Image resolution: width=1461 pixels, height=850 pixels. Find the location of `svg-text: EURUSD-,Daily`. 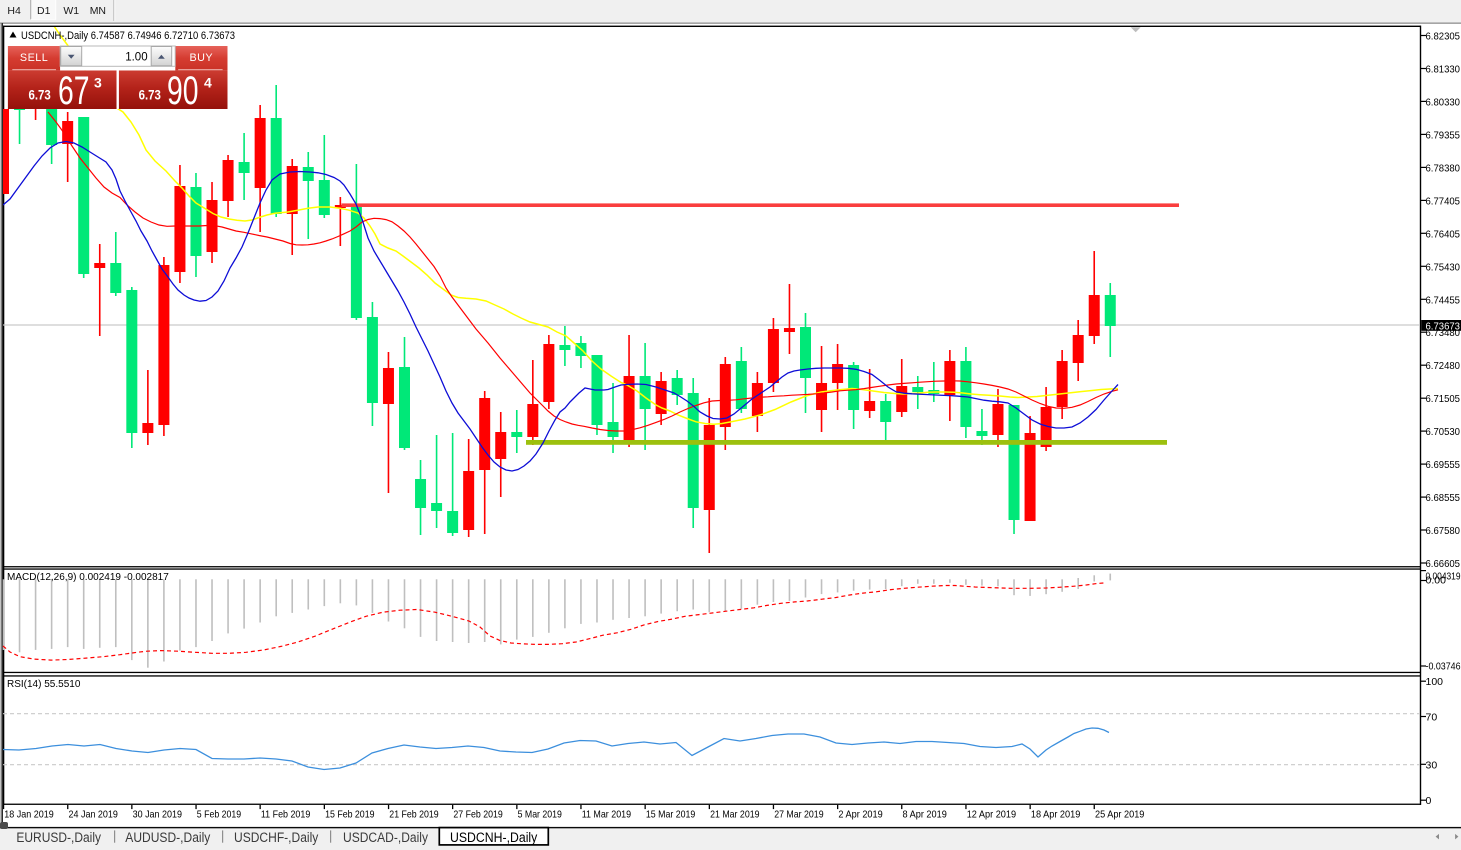

svg-text: EURUSD-,Daily is located at coordinates (58, 837).